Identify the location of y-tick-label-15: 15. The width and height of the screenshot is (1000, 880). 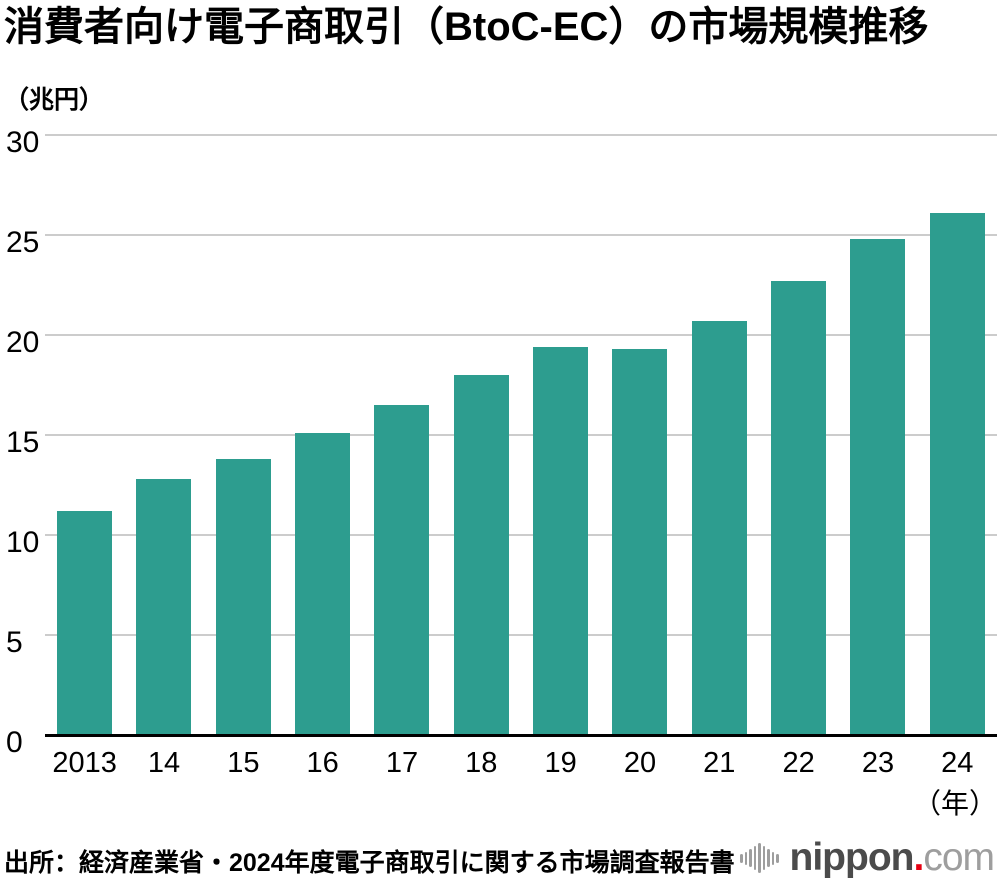
(23, 442).